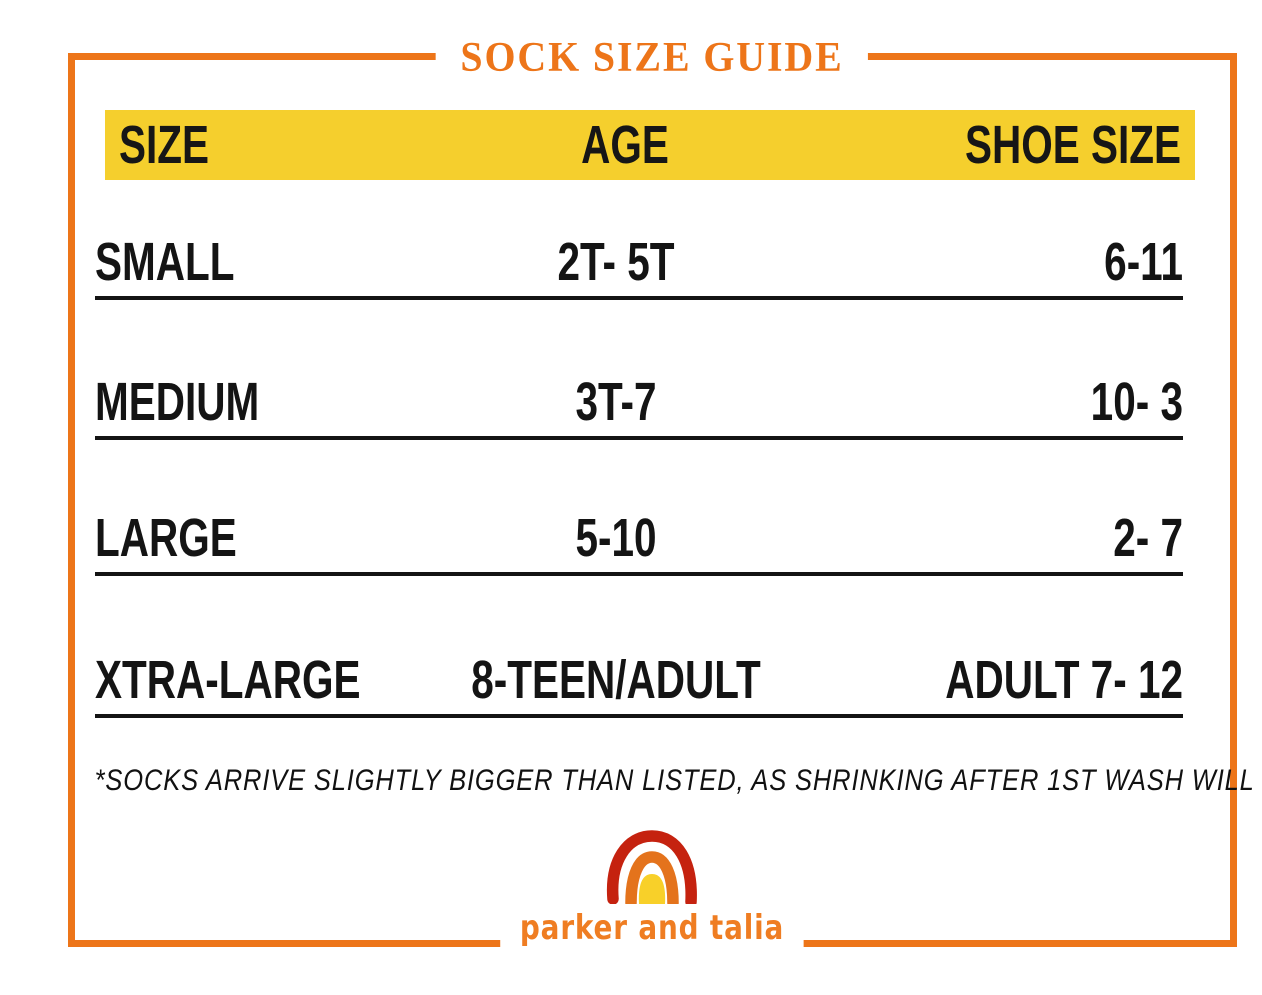 This screenshot has height=995, width=1262. Describe the element at coordinates (616, 680) in the screenshot. I see `row-age-value: 8-TEEN/ADULT` at that location.